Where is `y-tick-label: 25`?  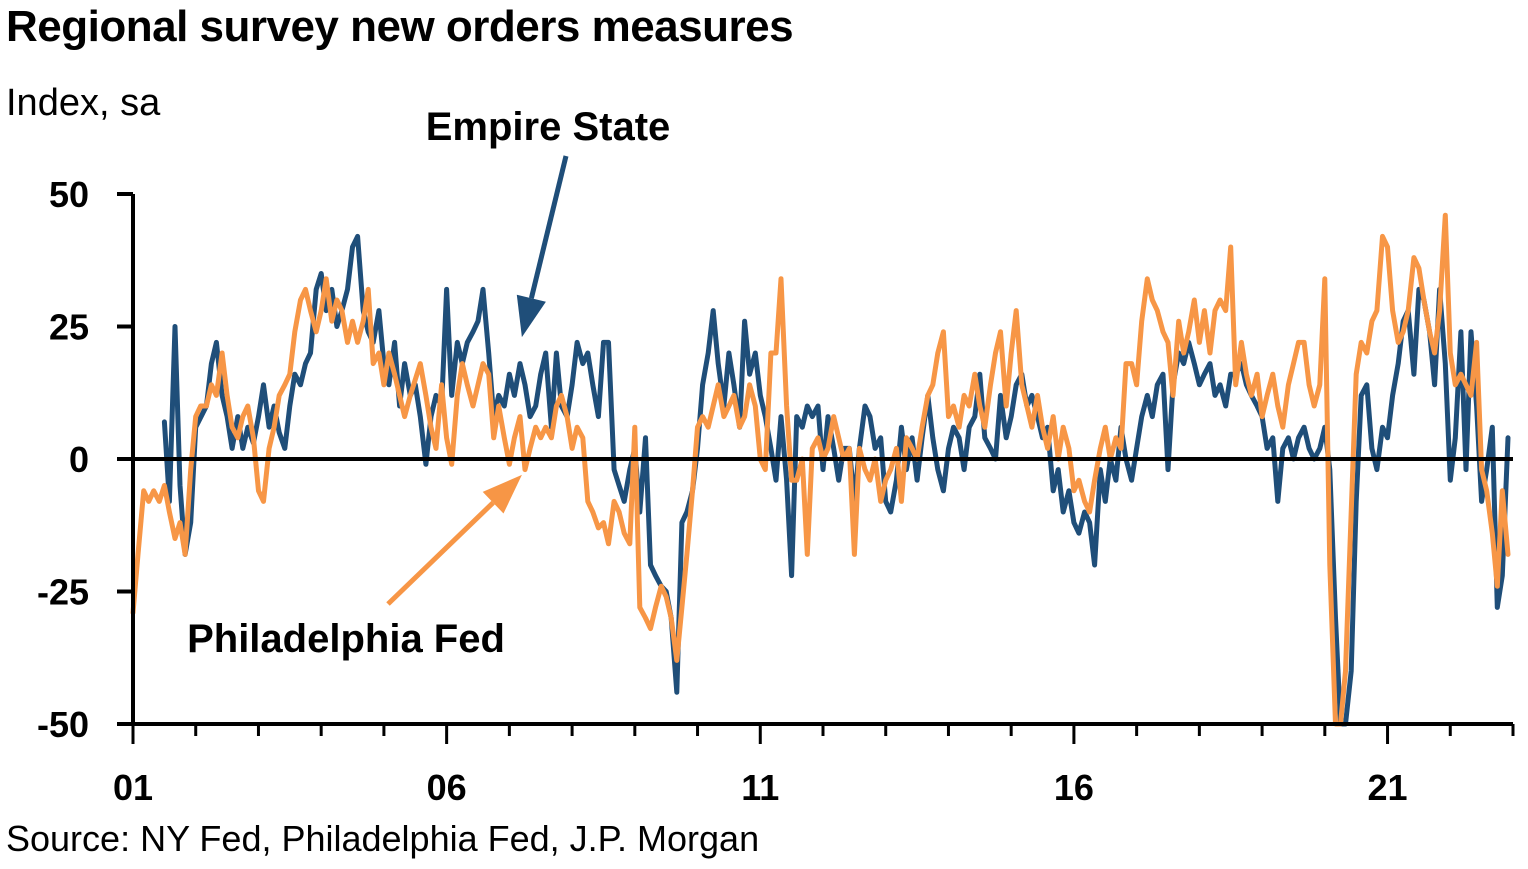 y-tick-label: 25 is located at coordinates (69, 327).